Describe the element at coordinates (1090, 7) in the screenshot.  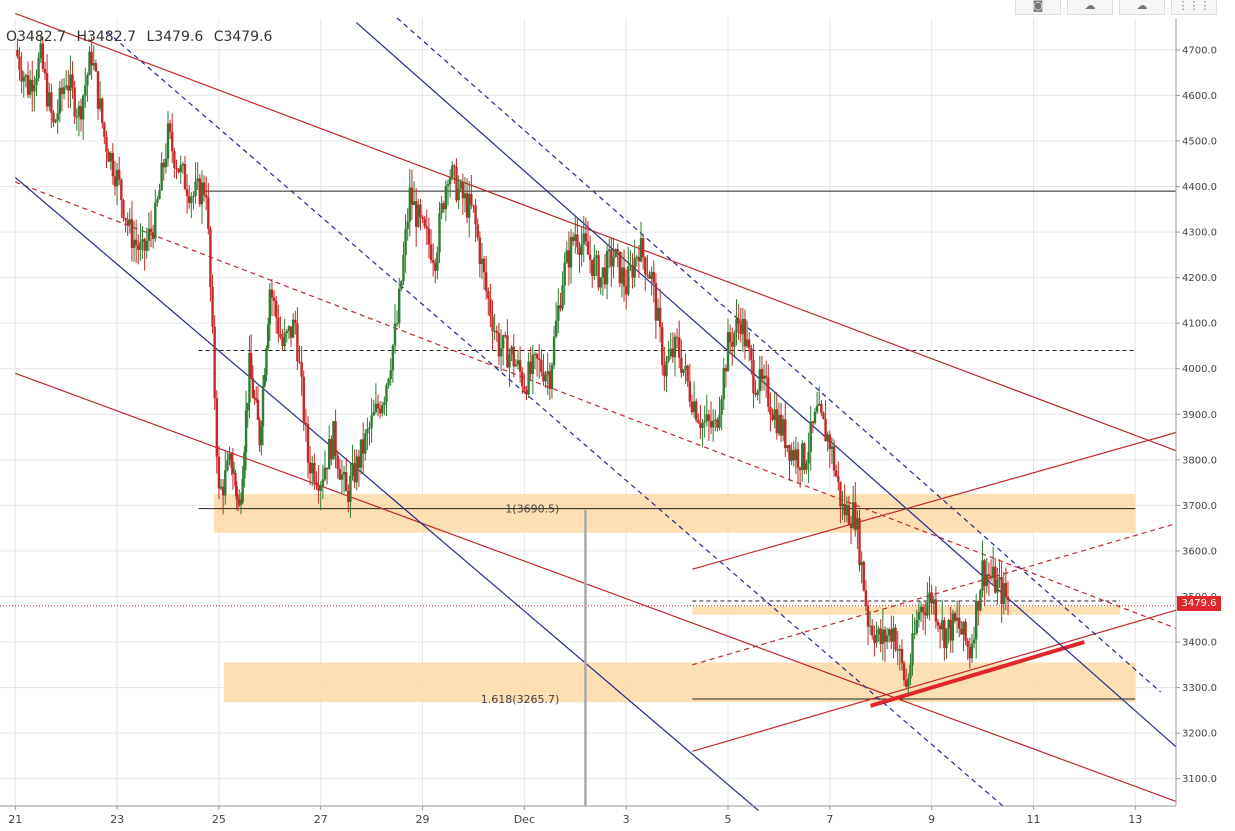
I see `cloud-download-icon: ☁` at that location.